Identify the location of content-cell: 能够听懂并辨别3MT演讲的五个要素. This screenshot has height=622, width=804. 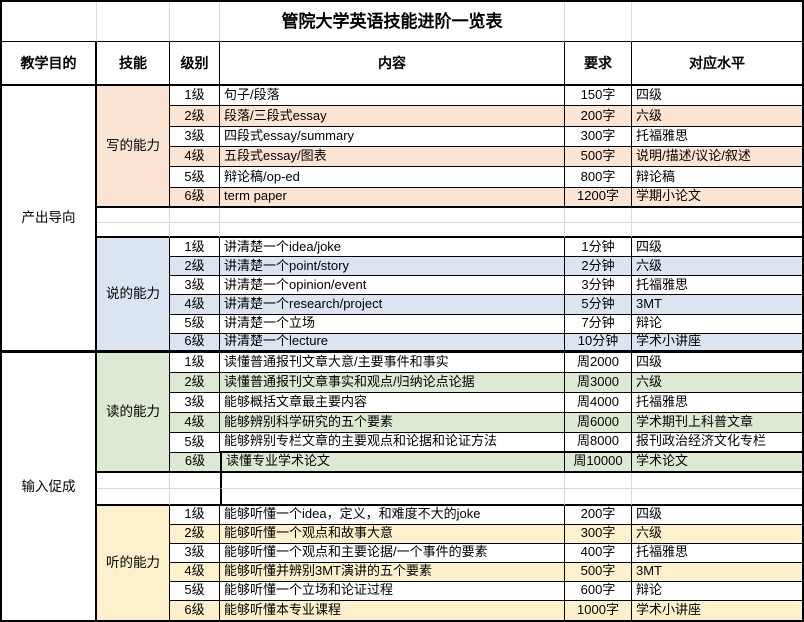
(392, 572).